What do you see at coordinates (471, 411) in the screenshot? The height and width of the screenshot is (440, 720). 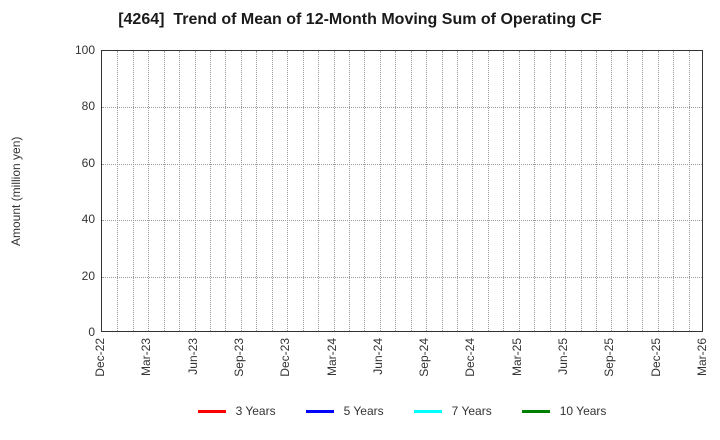 I see `legend-label: 7 Years` at bounding box center [471, 411].